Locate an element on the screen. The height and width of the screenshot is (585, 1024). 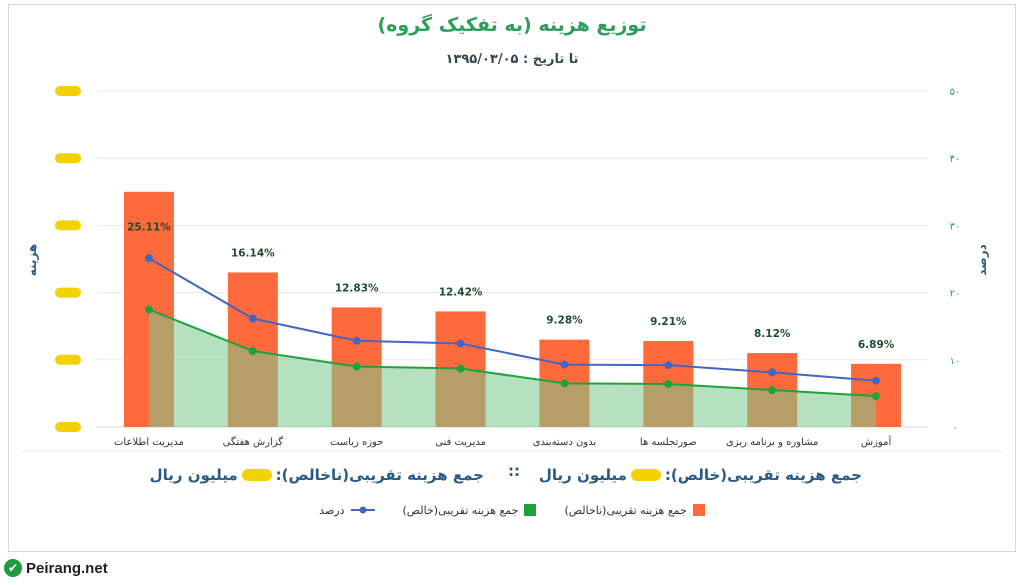
legend-swatch-gross is located at coordinates (698, 510).